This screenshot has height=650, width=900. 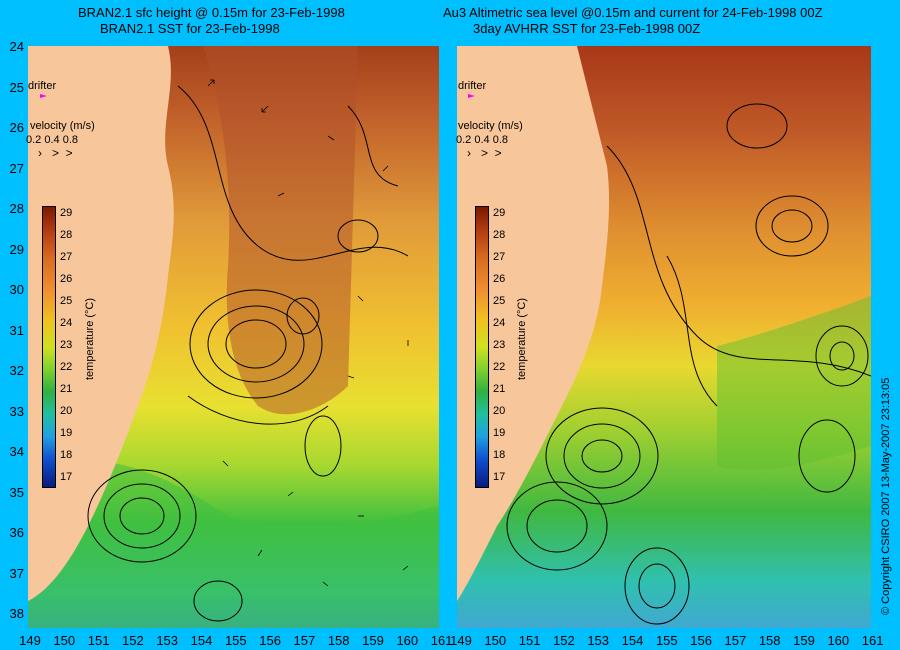 What do you see at coordinates (90, 338) in the screenshot?
I see `left-colorbar-title: temperature (°C)` at bounding box center [90, 338].